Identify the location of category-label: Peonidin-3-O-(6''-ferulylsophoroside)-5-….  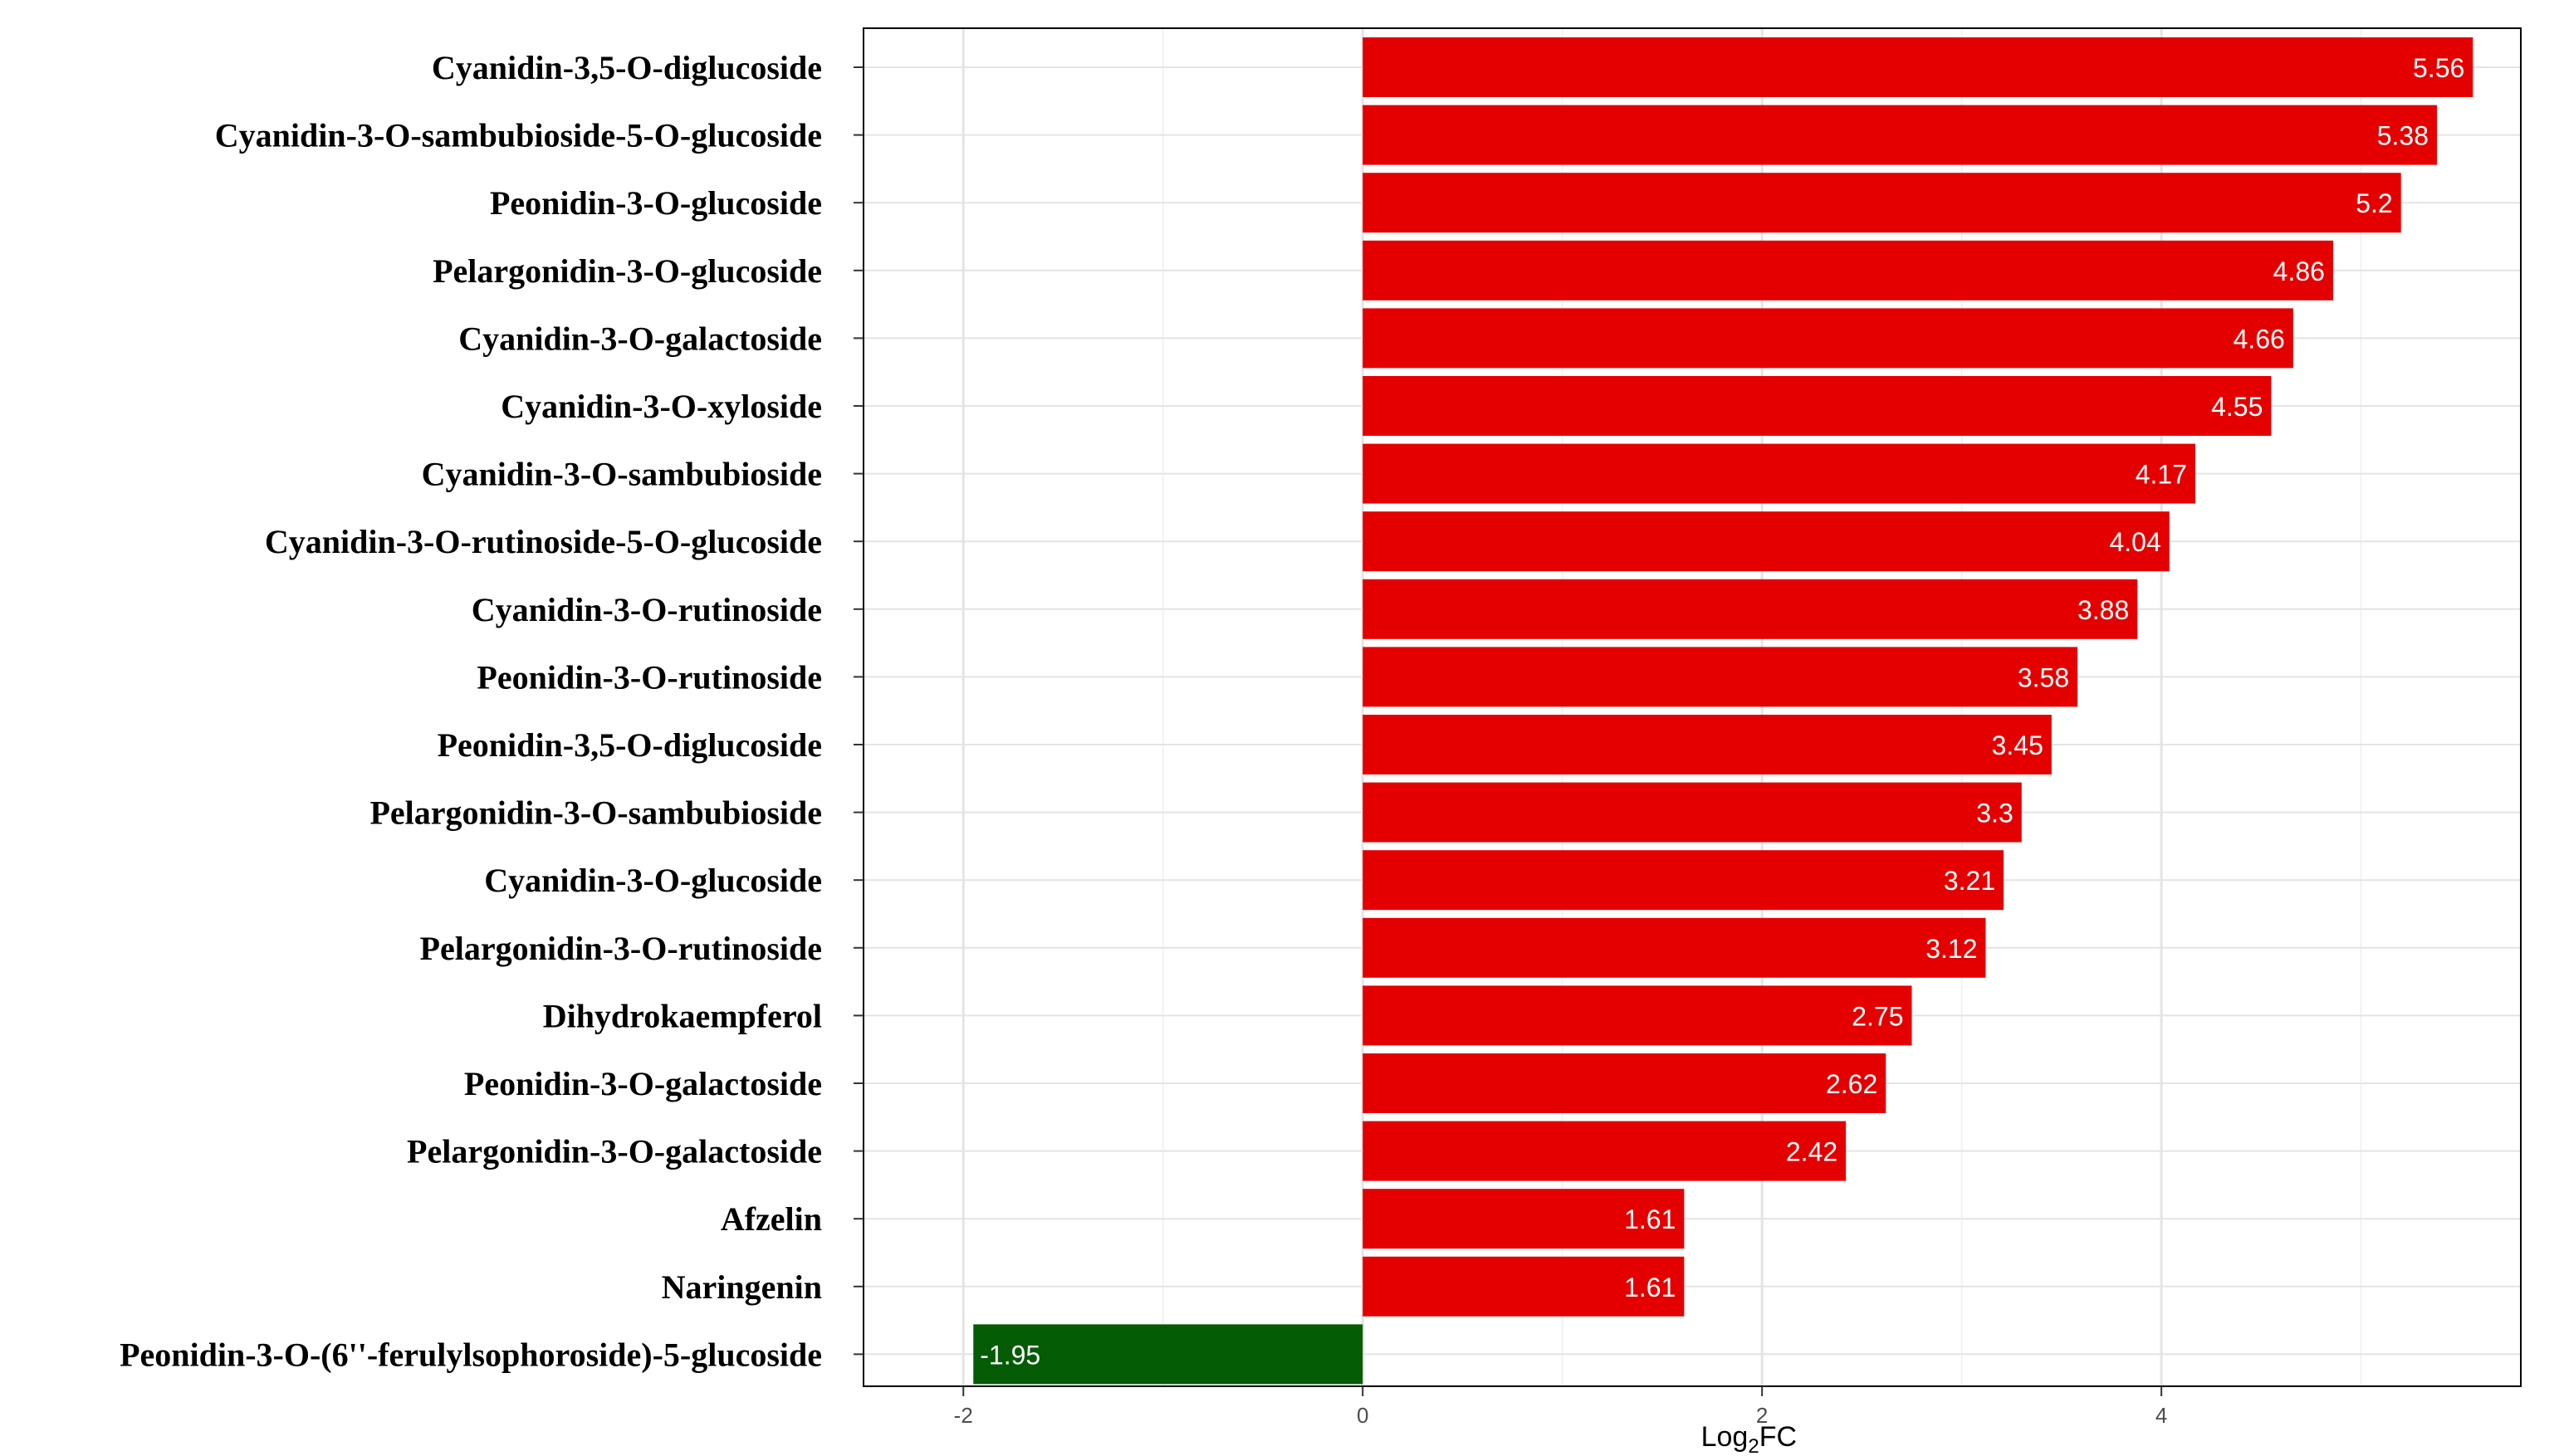
(471, 1354).